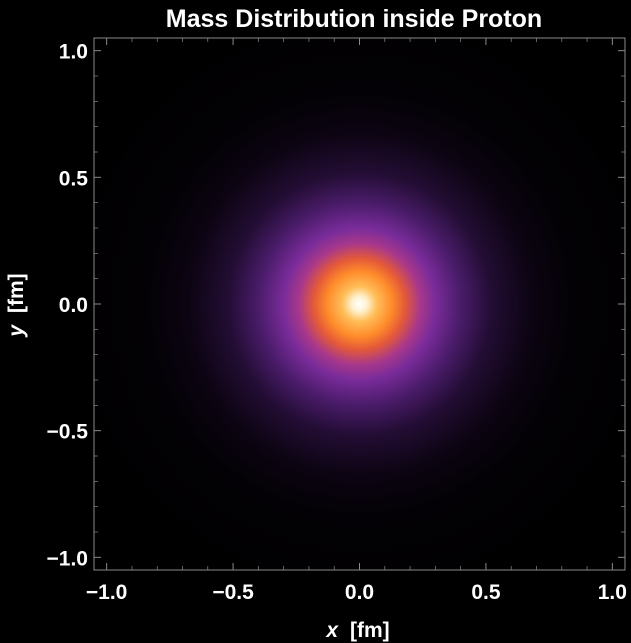 This screenshot has height=643, width=631. What do you see at coordinates (16, 331) in the screenshot?
I see `y-axis-var: y` at bounding box center [16, 331].